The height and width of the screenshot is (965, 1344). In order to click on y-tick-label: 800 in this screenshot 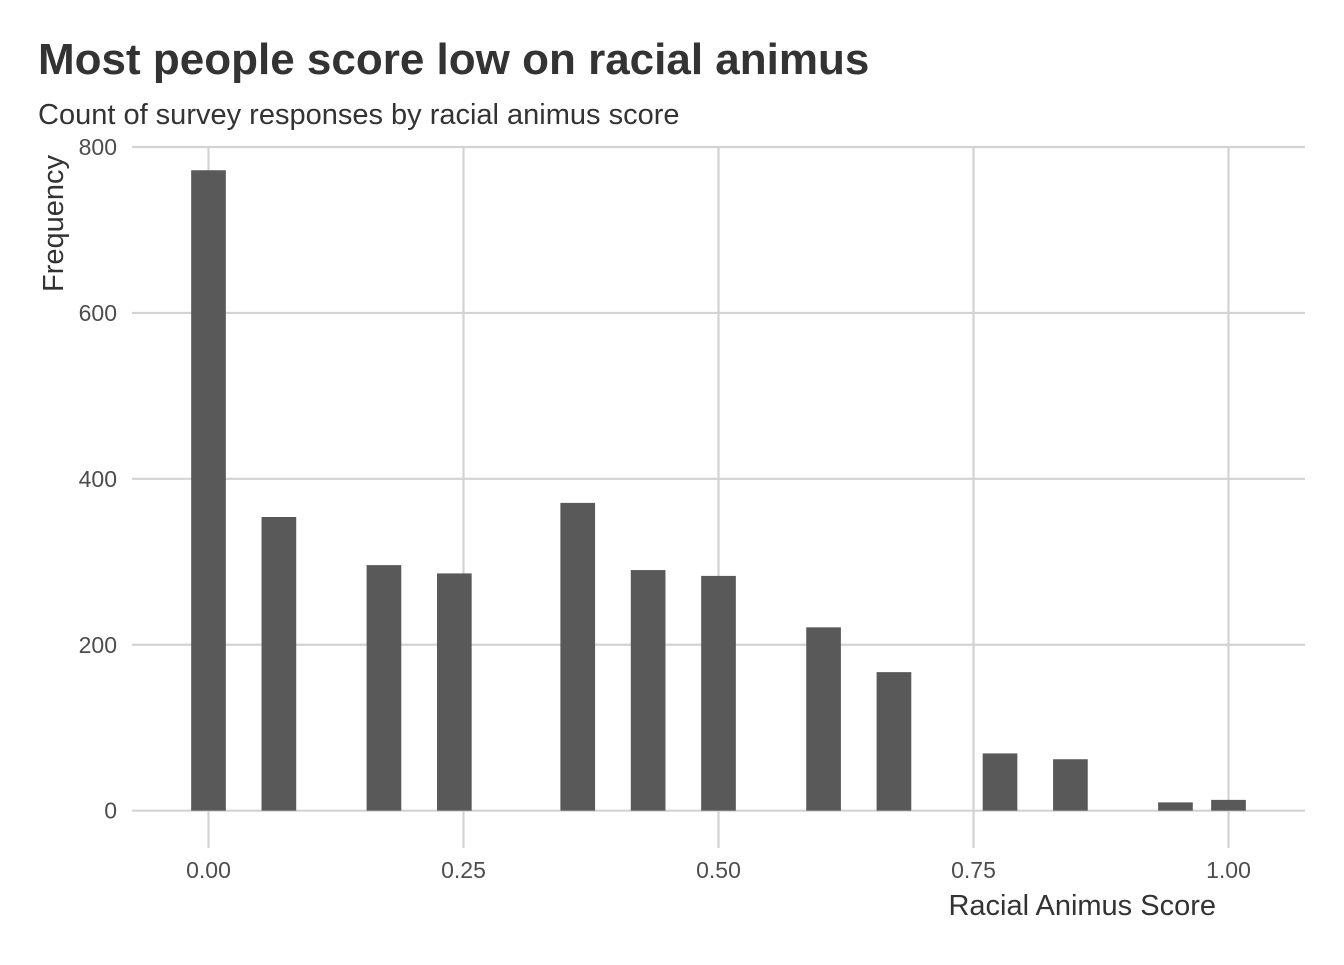, I will do `click(98, 147)`.